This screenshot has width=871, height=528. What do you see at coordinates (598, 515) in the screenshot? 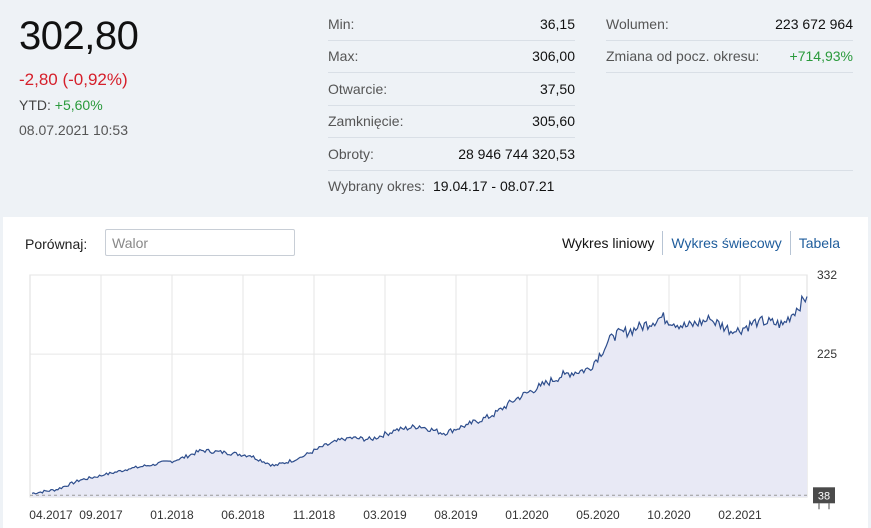
I see `x-tick-label: 05.2020` at bounding box center [598, 515].